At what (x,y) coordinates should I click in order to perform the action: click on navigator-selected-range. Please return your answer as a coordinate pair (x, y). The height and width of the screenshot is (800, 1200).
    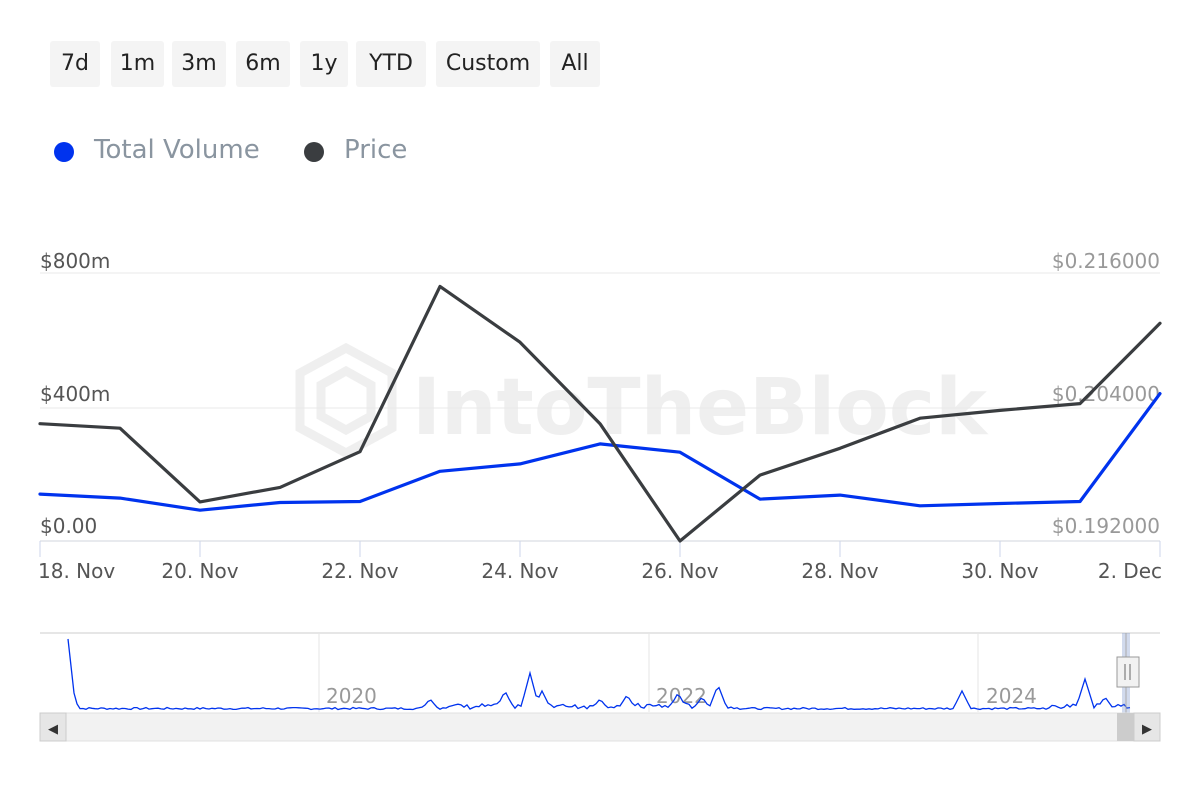
    Looking at the image, I should click on (1126, 673).